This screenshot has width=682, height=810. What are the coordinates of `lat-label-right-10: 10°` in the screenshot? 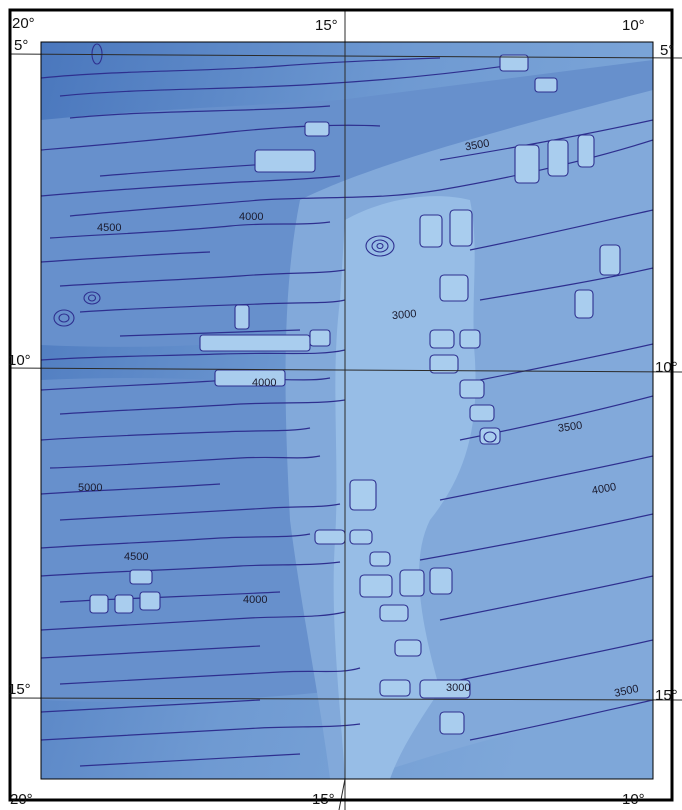 It's located at (666, 367).